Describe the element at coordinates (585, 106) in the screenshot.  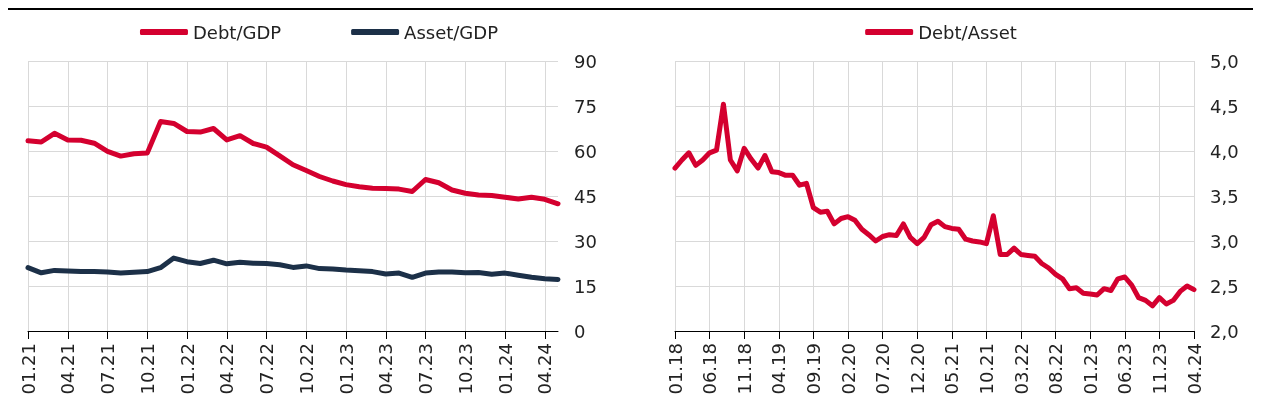
I see `y-tick-label: 75` at that location.